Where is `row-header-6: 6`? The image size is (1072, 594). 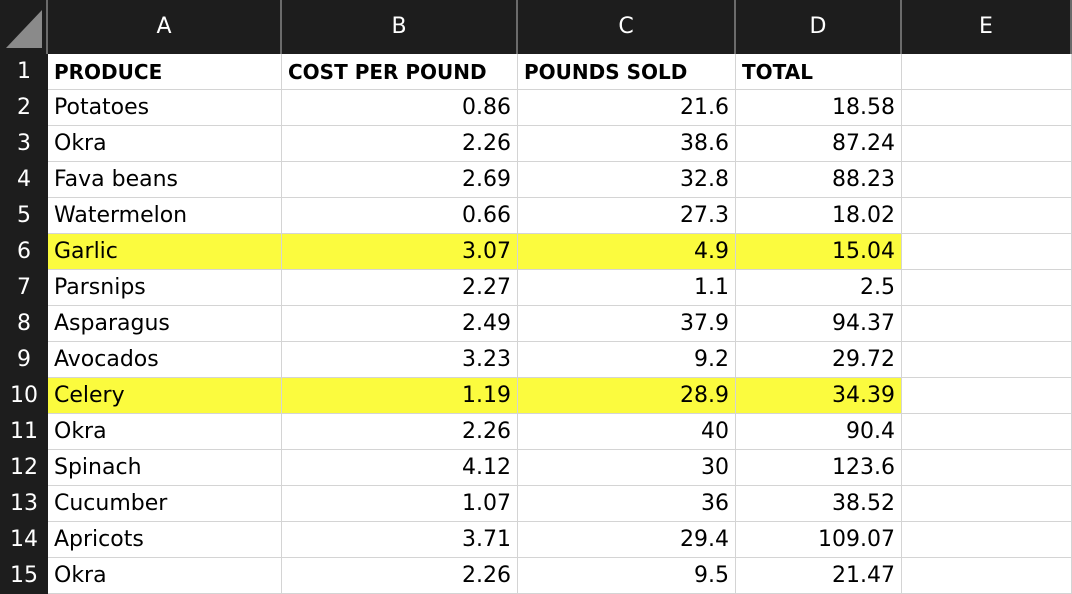 row-header-6: 6 is located at coordinates (24, 252).